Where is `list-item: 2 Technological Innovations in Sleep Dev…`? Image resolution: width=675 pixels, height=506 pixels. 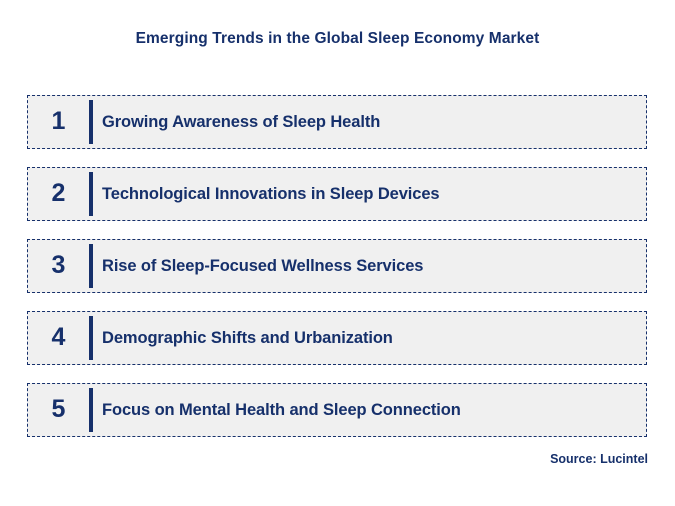
list-item: 2 Technological Innovations in Sleep Dev… is located at coordinates (337, 194).